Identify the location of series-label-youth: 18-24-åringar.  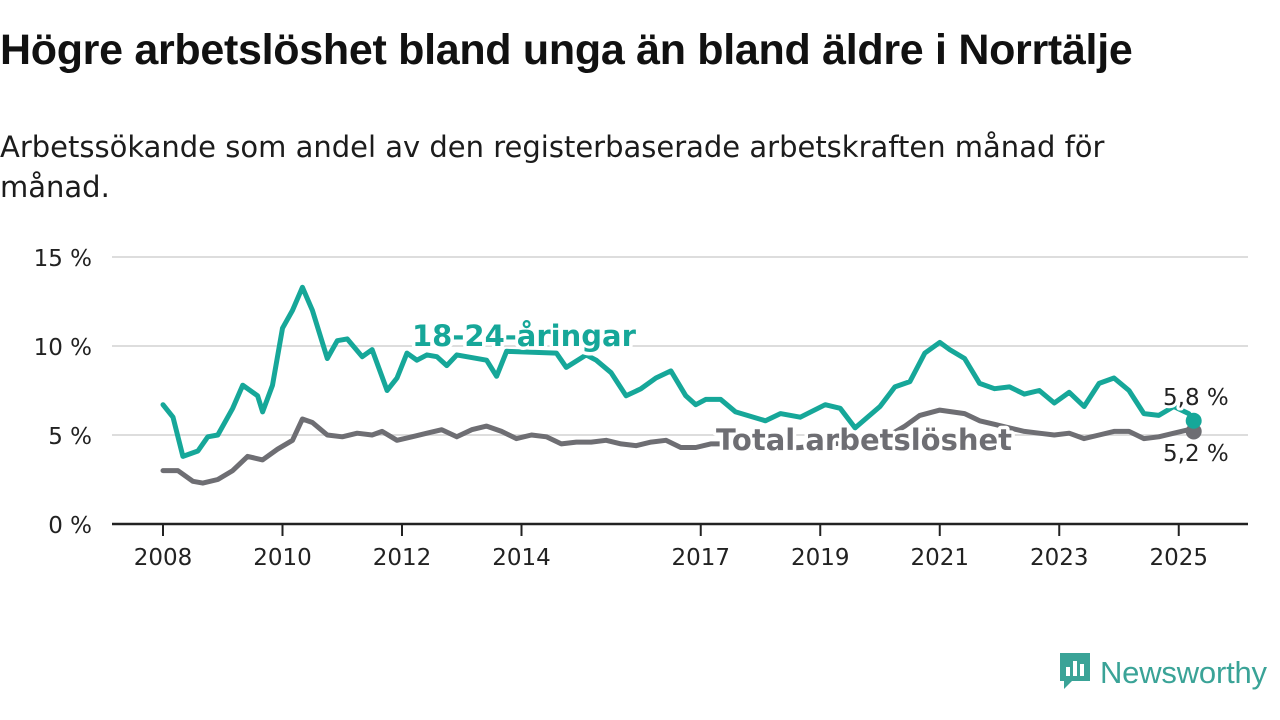
(524, 336).